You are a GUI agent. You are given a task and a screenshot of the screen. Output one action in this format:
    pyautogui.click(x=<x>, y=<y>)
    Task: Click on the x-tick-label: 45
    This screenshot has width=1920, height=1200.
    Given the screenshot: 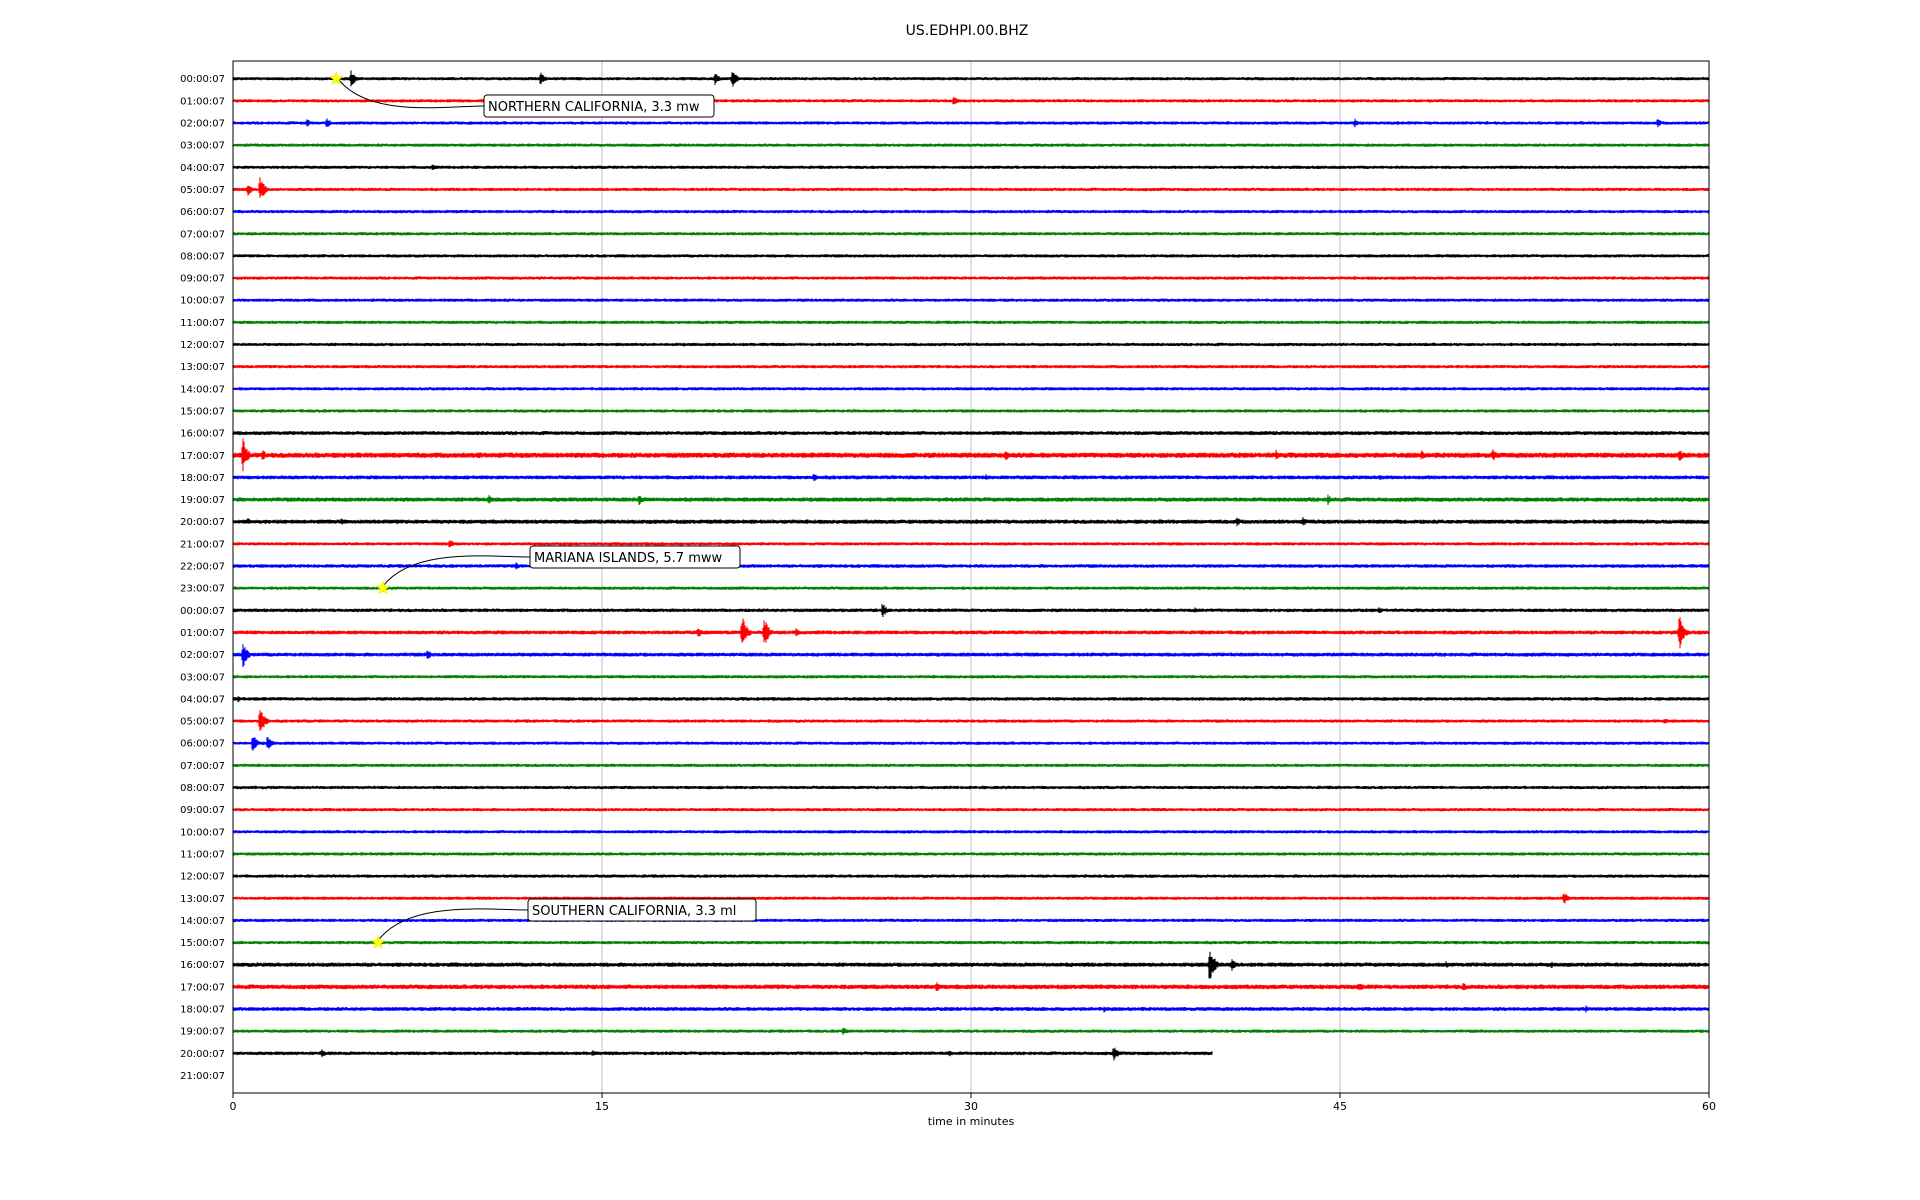 What is the action you would take?
    pyautogui.click(x=1340, y=1106)
    